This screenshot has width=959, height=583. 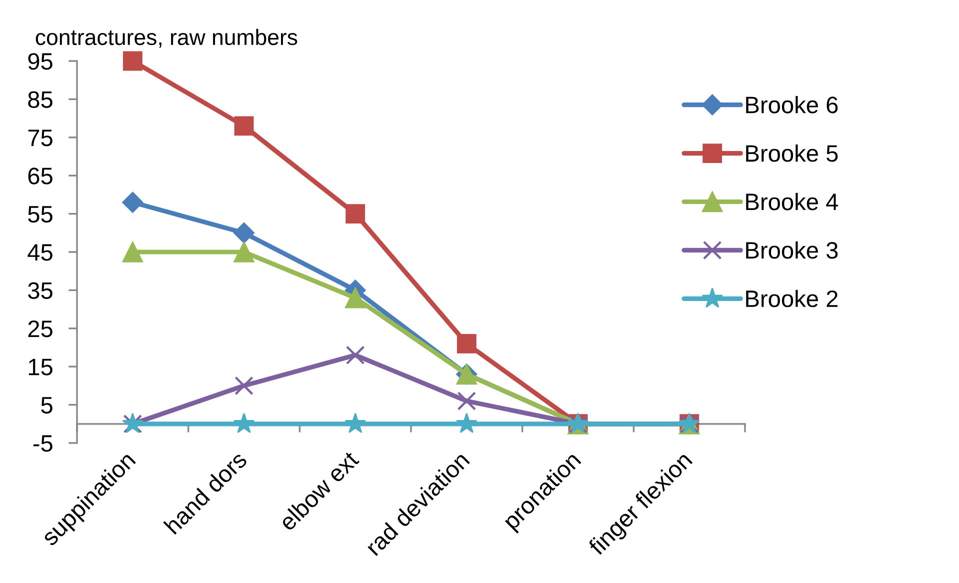 What do you see at coordinates (42, 443) in the screenshot?
I see `y-tick-label: -5` at bounding box center [42, 443].